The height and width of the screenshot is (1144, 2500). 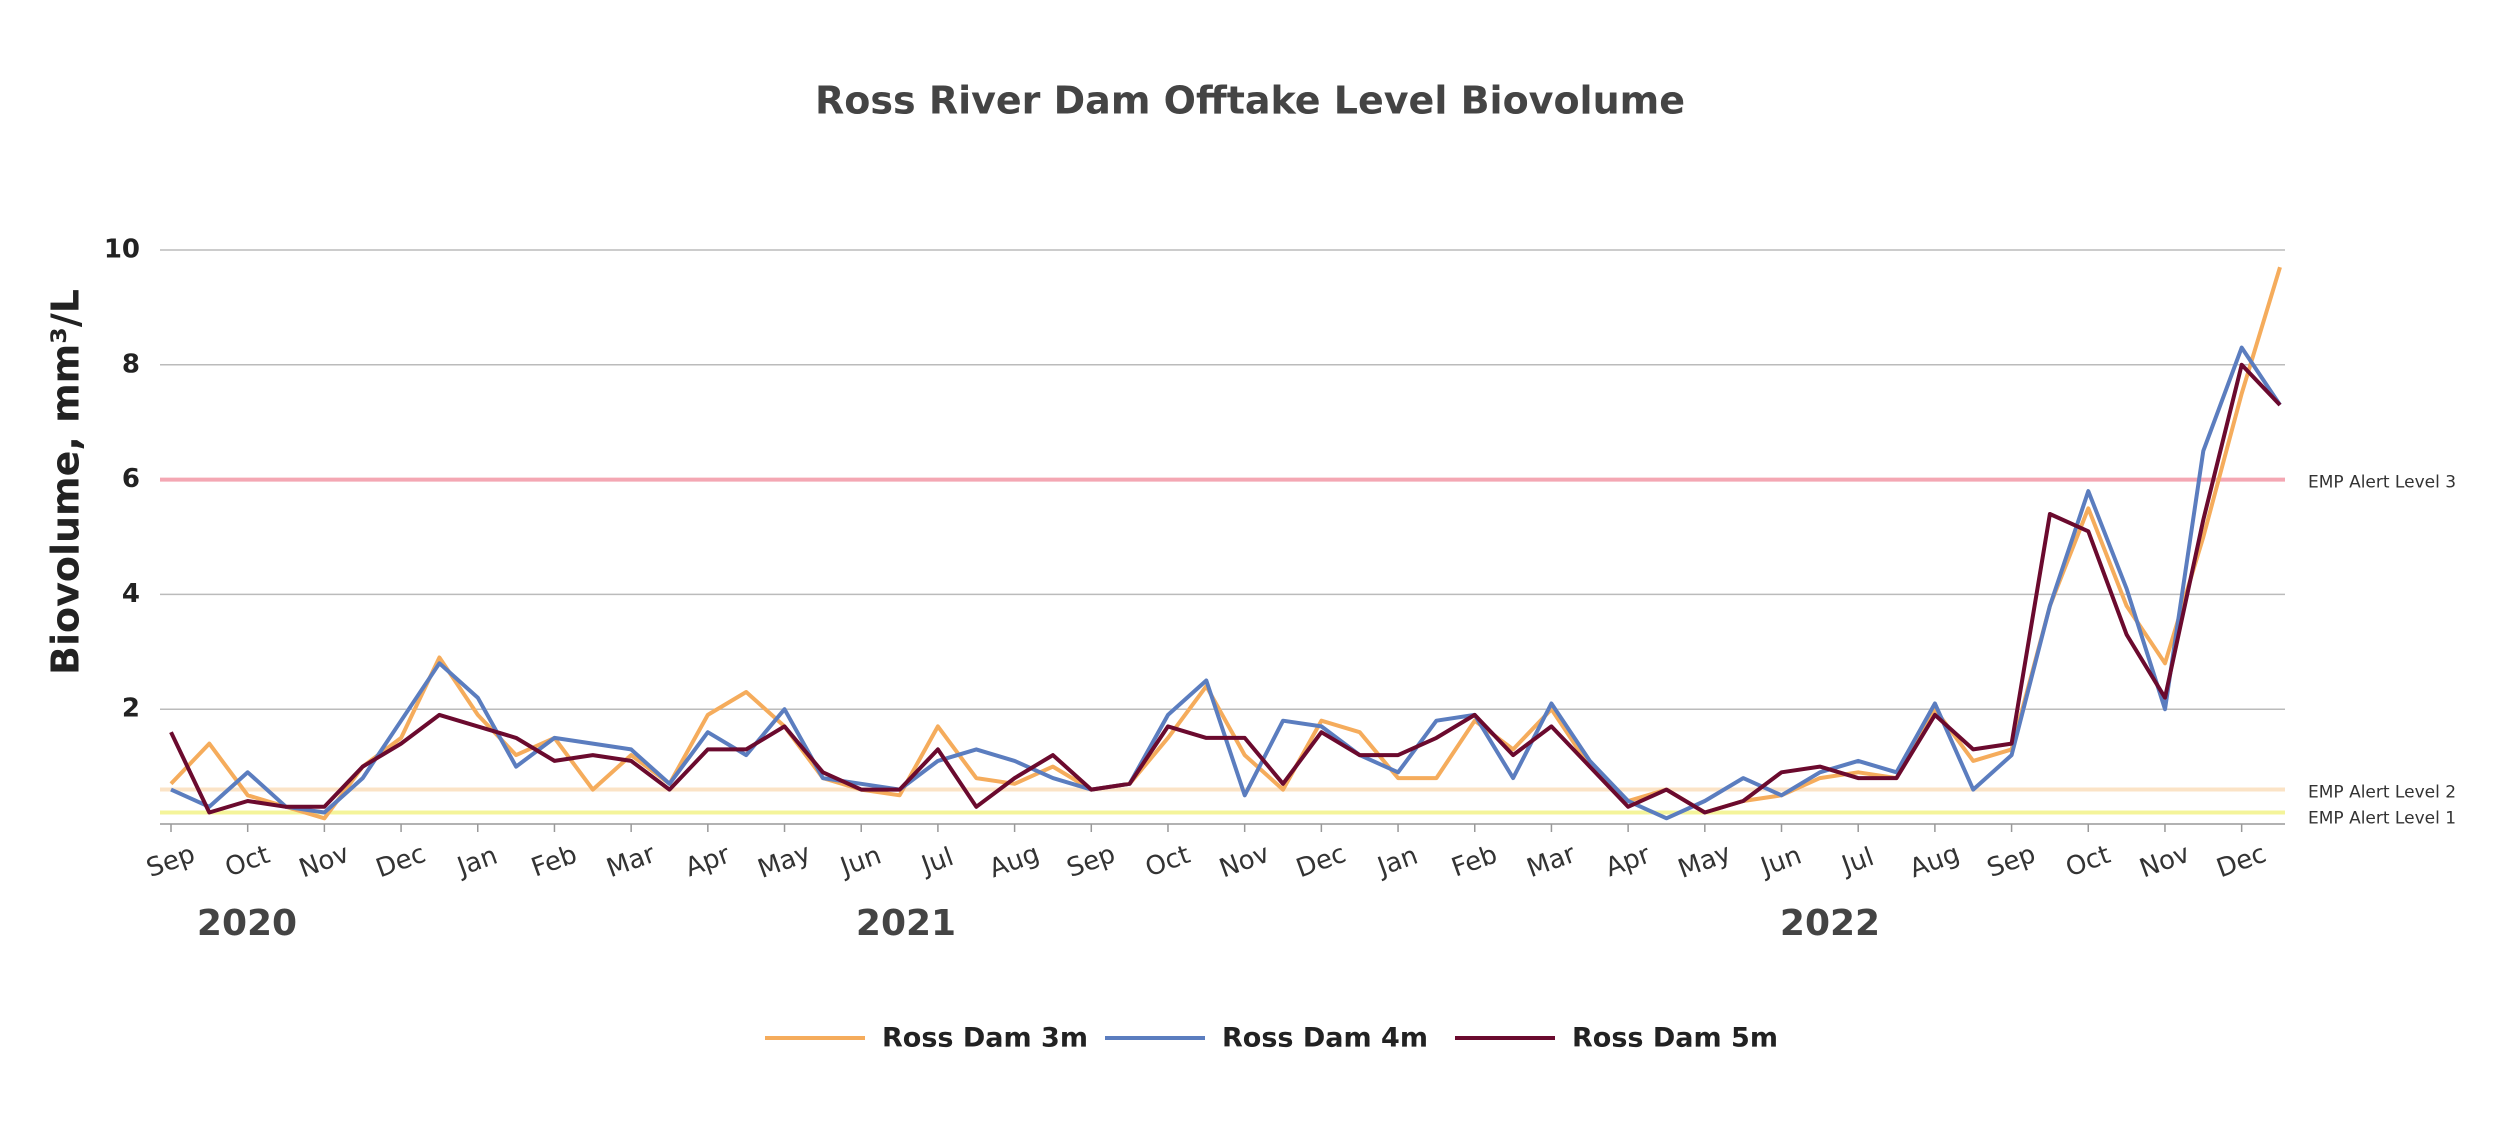 What do you see at coordinates (247, 923) in the screenshot?
I see `year-label: 2020` at bounding box center [247, 923].